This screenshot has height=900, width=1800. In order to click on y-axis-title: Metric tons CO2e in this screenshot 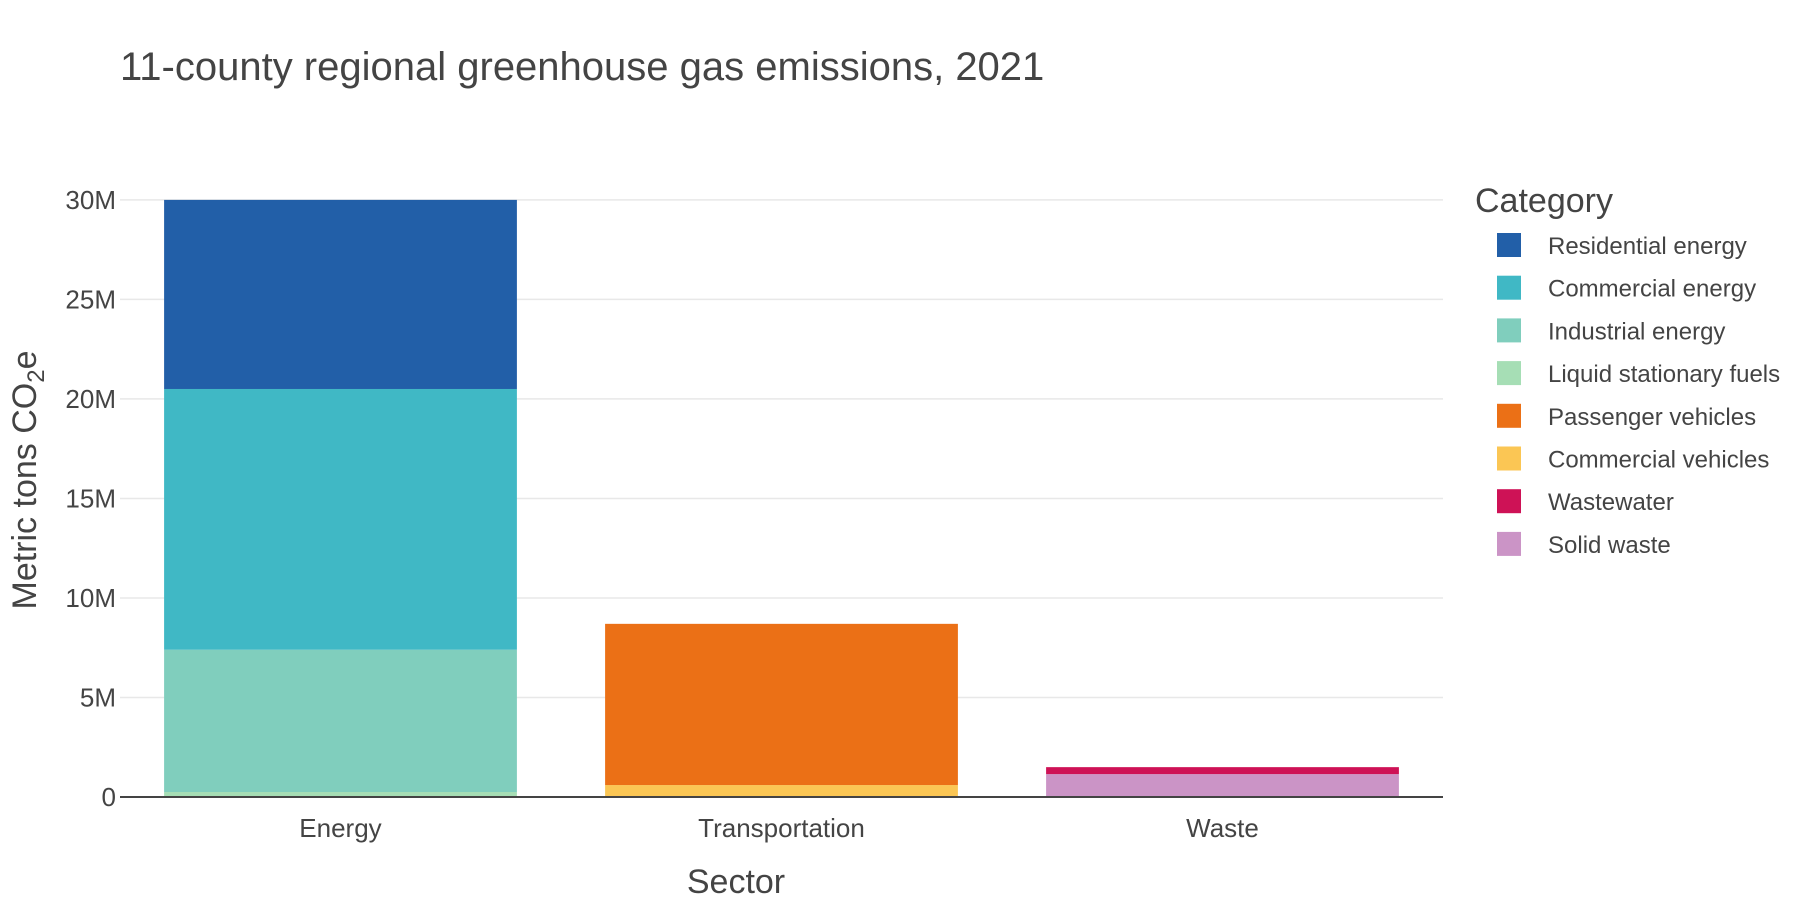, I will do `click(28, 480)`.